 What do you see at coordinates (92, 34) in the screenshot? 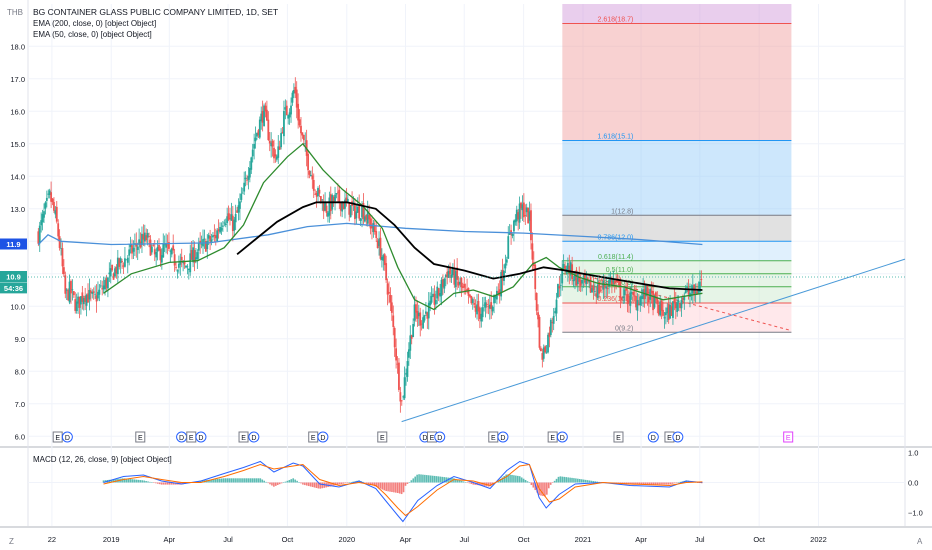
I see `ema50-legend: EMA (50, close, 0) [object Object]` at bounding box center [92, 34].